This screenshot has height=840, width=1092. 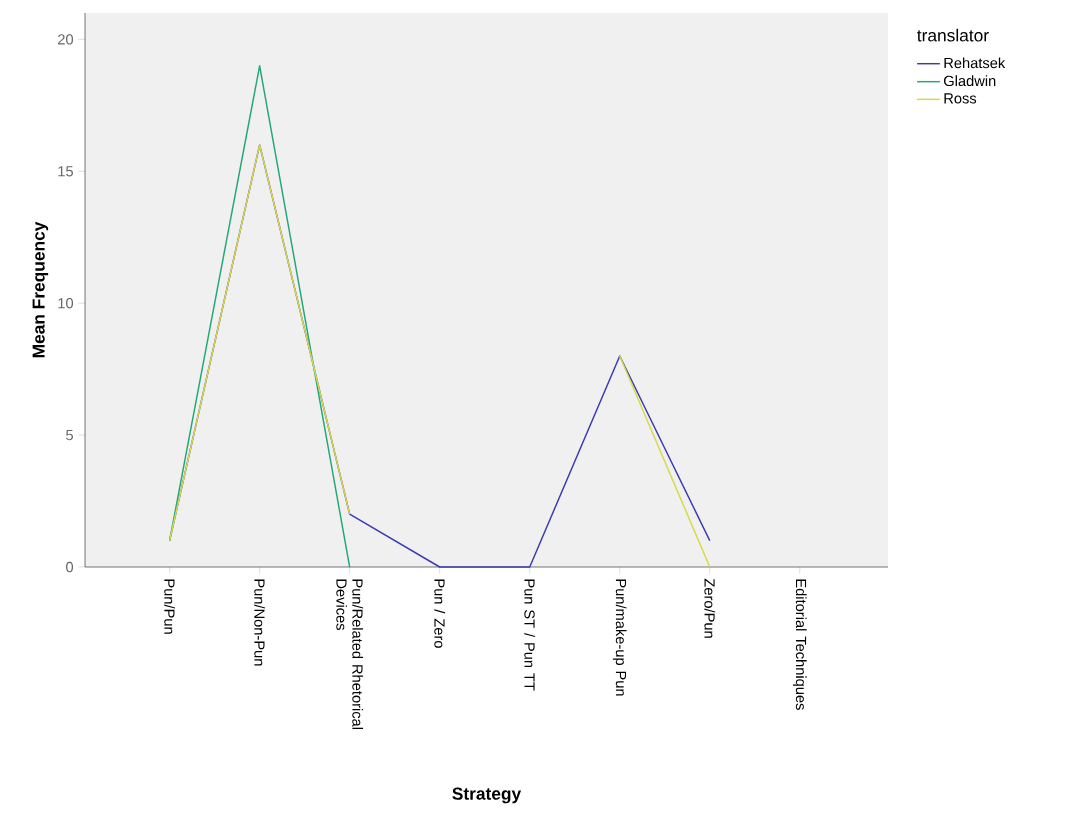 I want to click on legend-title: translator, so click(x=953, y=35).